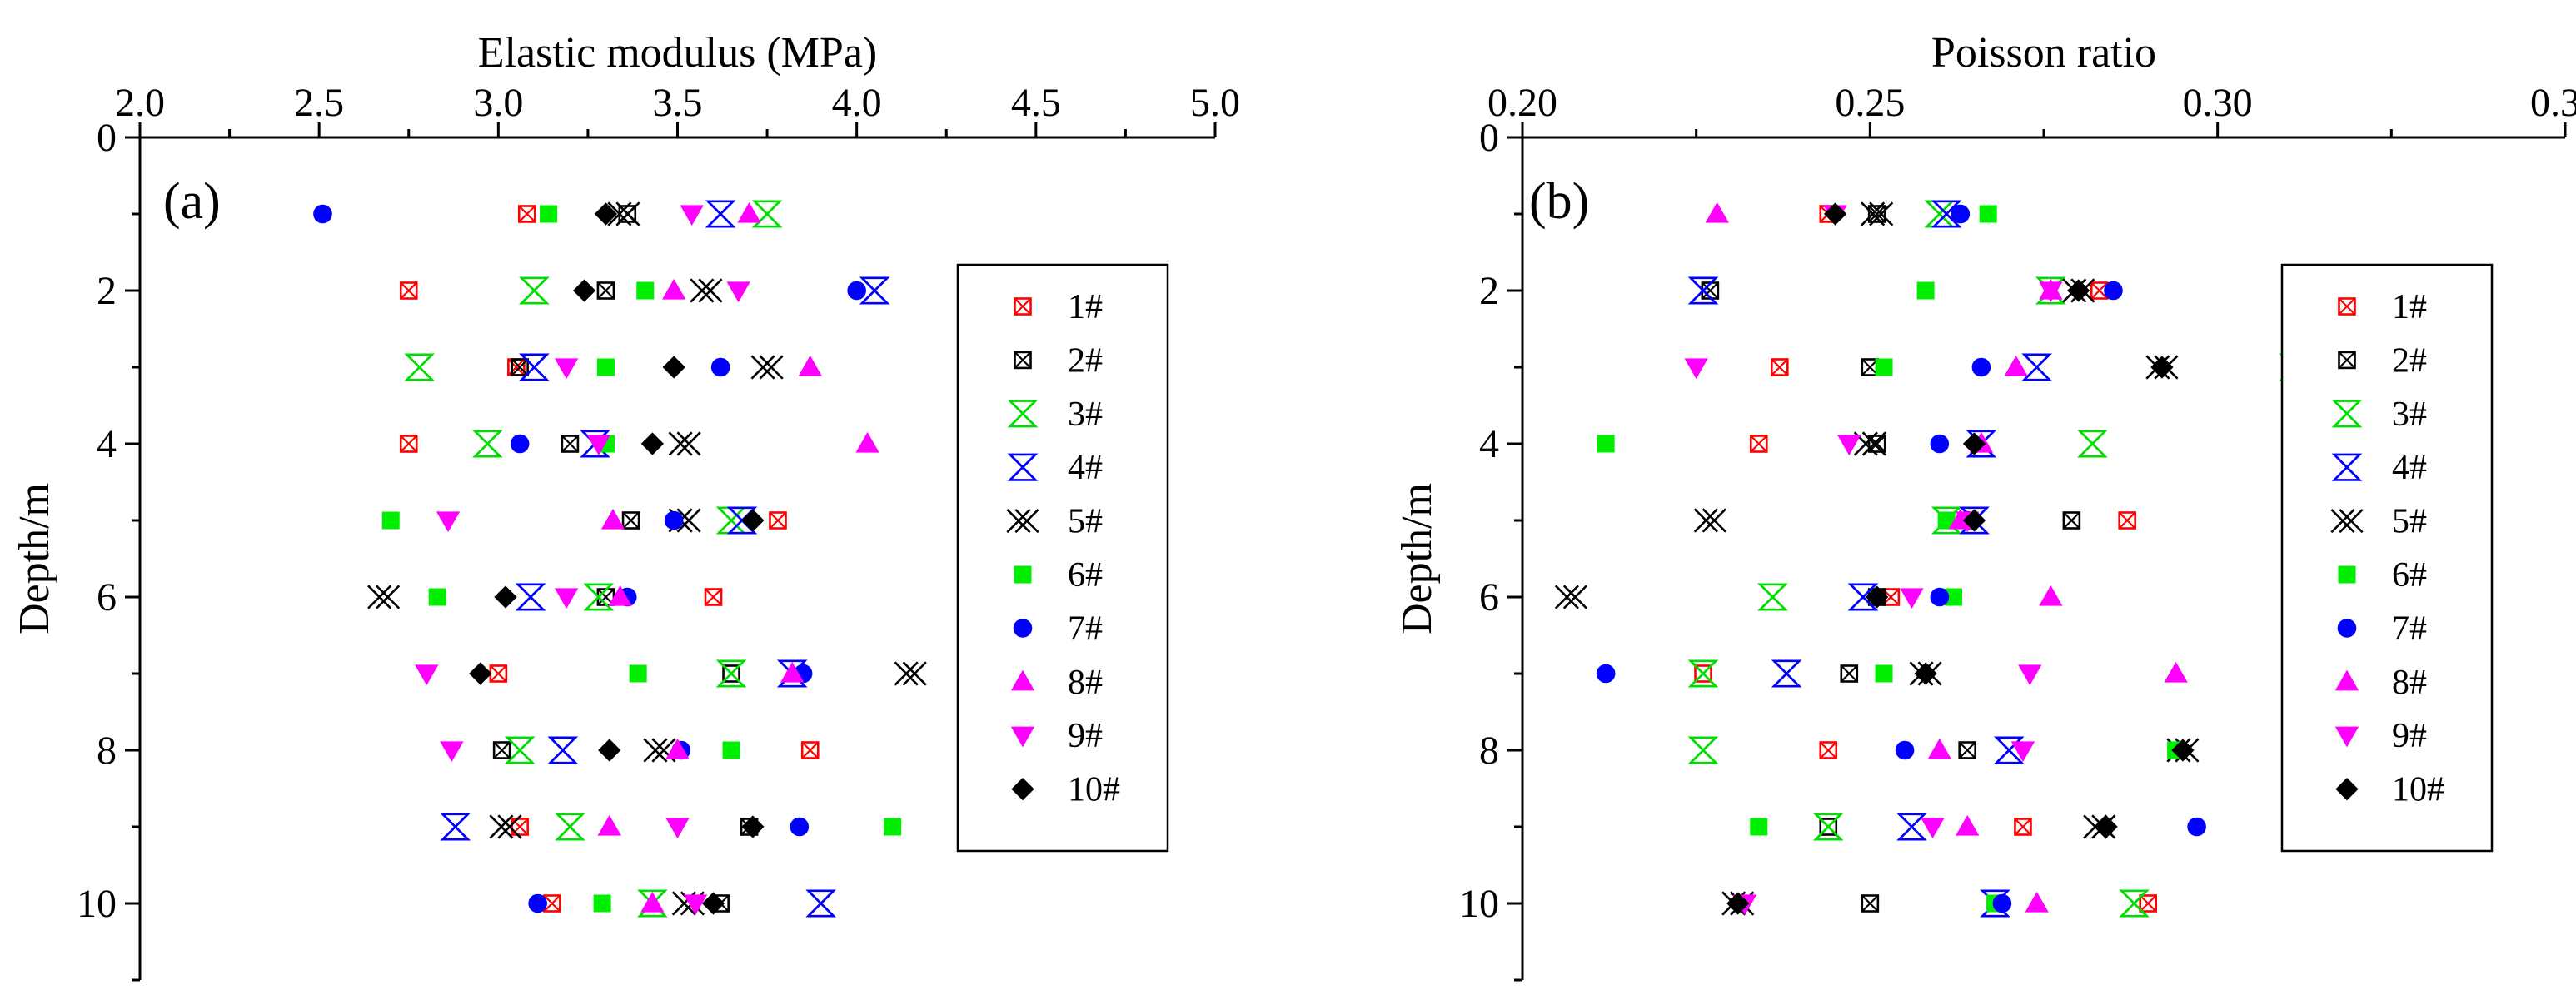  Describe the element at coordinates (1085, 628) in the screenshot. I see `legend-label: 7#` at that location.